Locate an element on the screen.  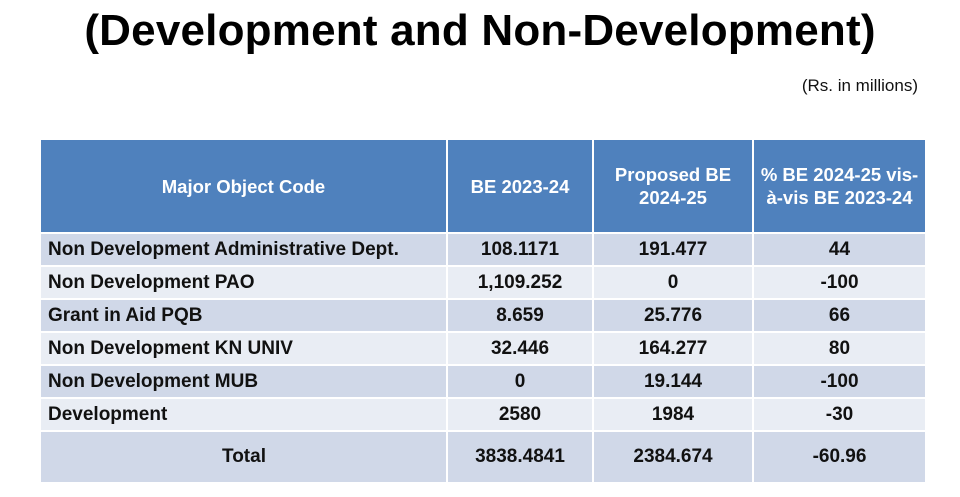
table-row: Non Development PAO 1,109.252 0 -100 is located at coordinates (483, 282).